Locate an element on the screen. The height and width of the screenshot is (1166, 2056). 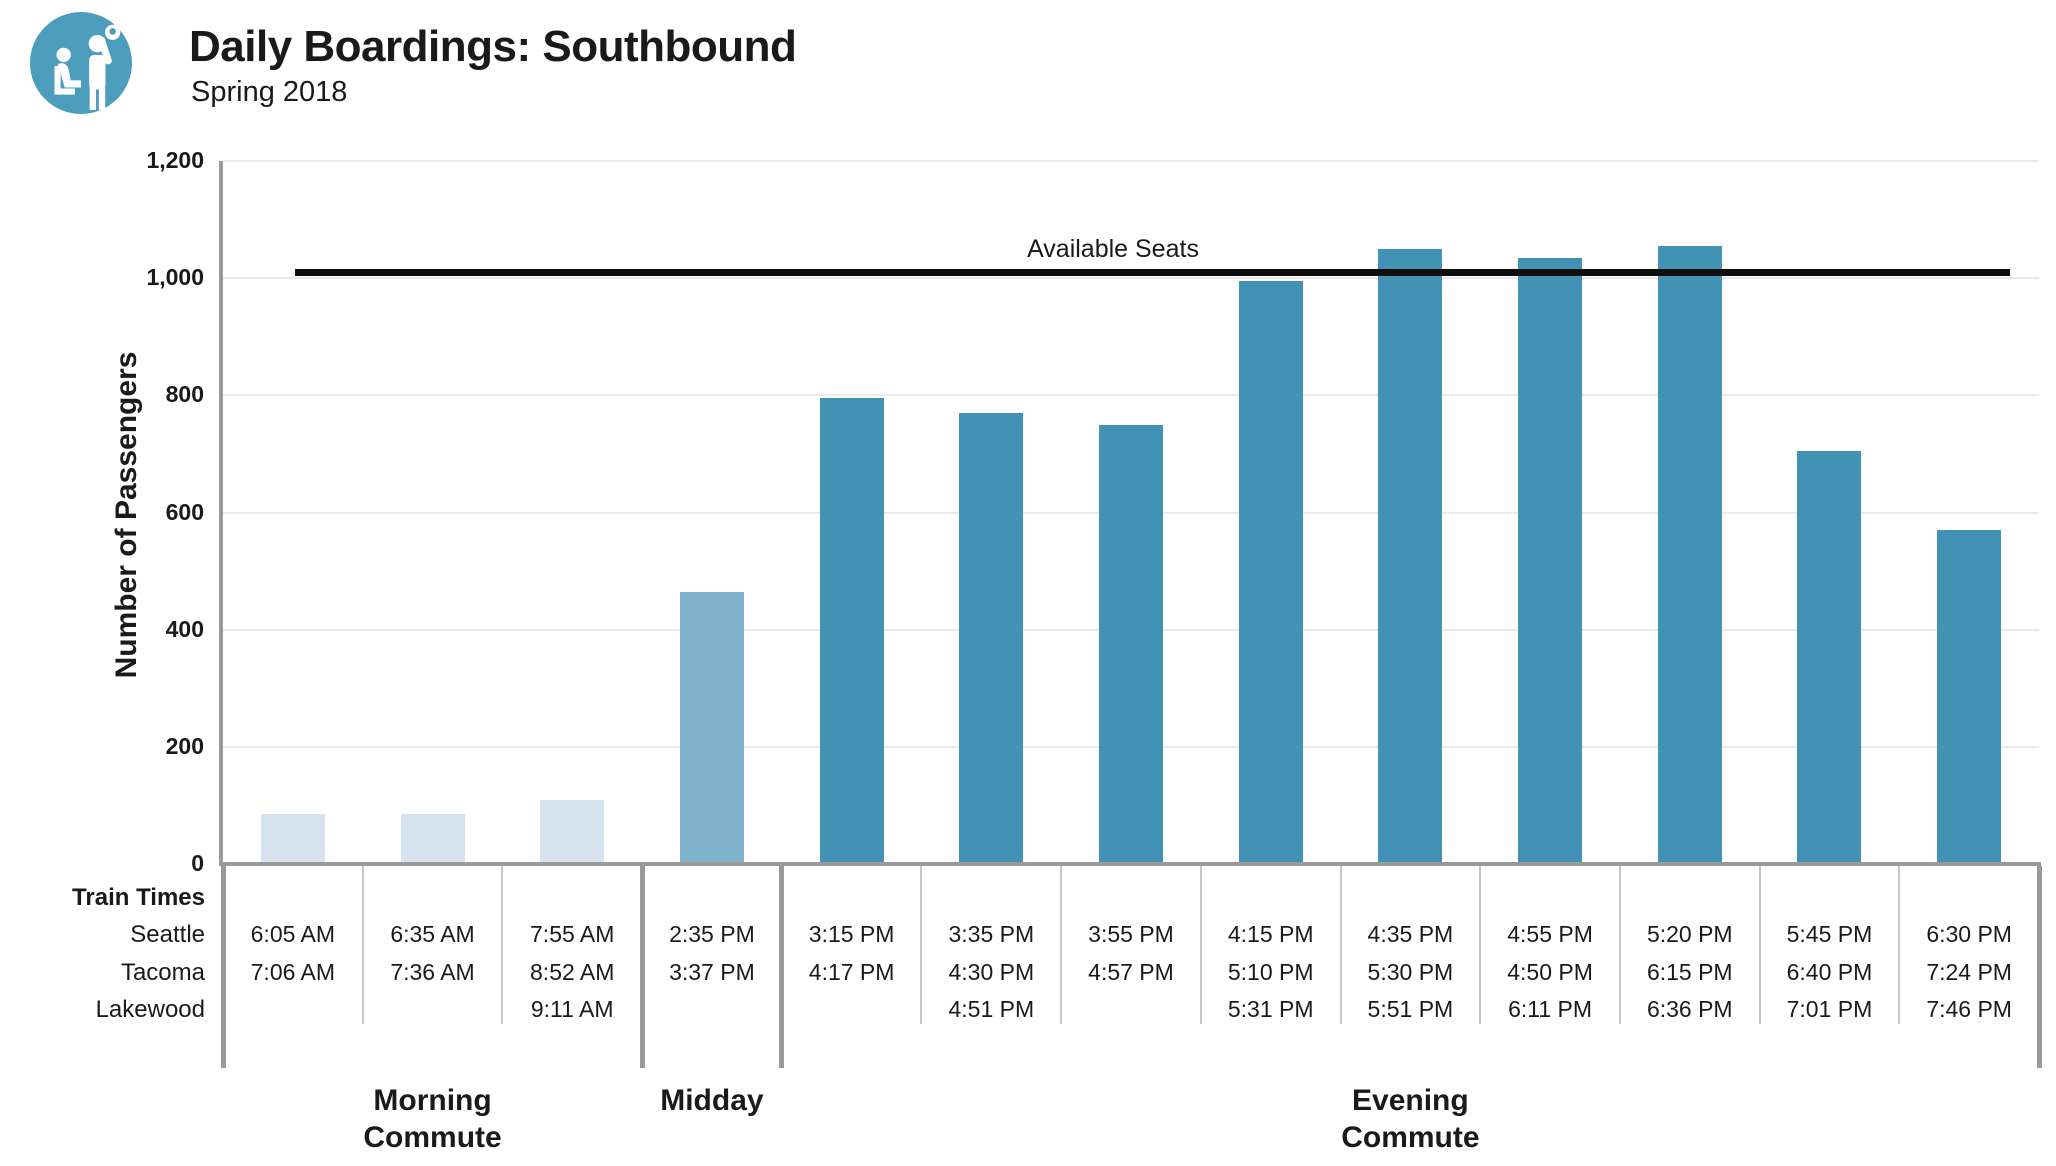
bar-315pm is located at coordinates (851, 631).